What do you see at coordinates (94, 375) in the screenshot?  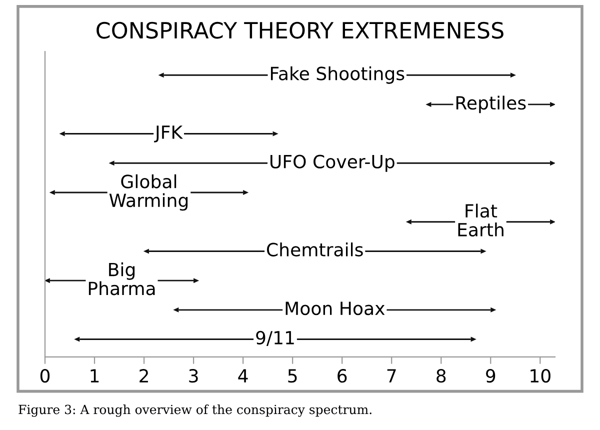 I see `x-tick-label: 1` at bounding box center [94, 375].